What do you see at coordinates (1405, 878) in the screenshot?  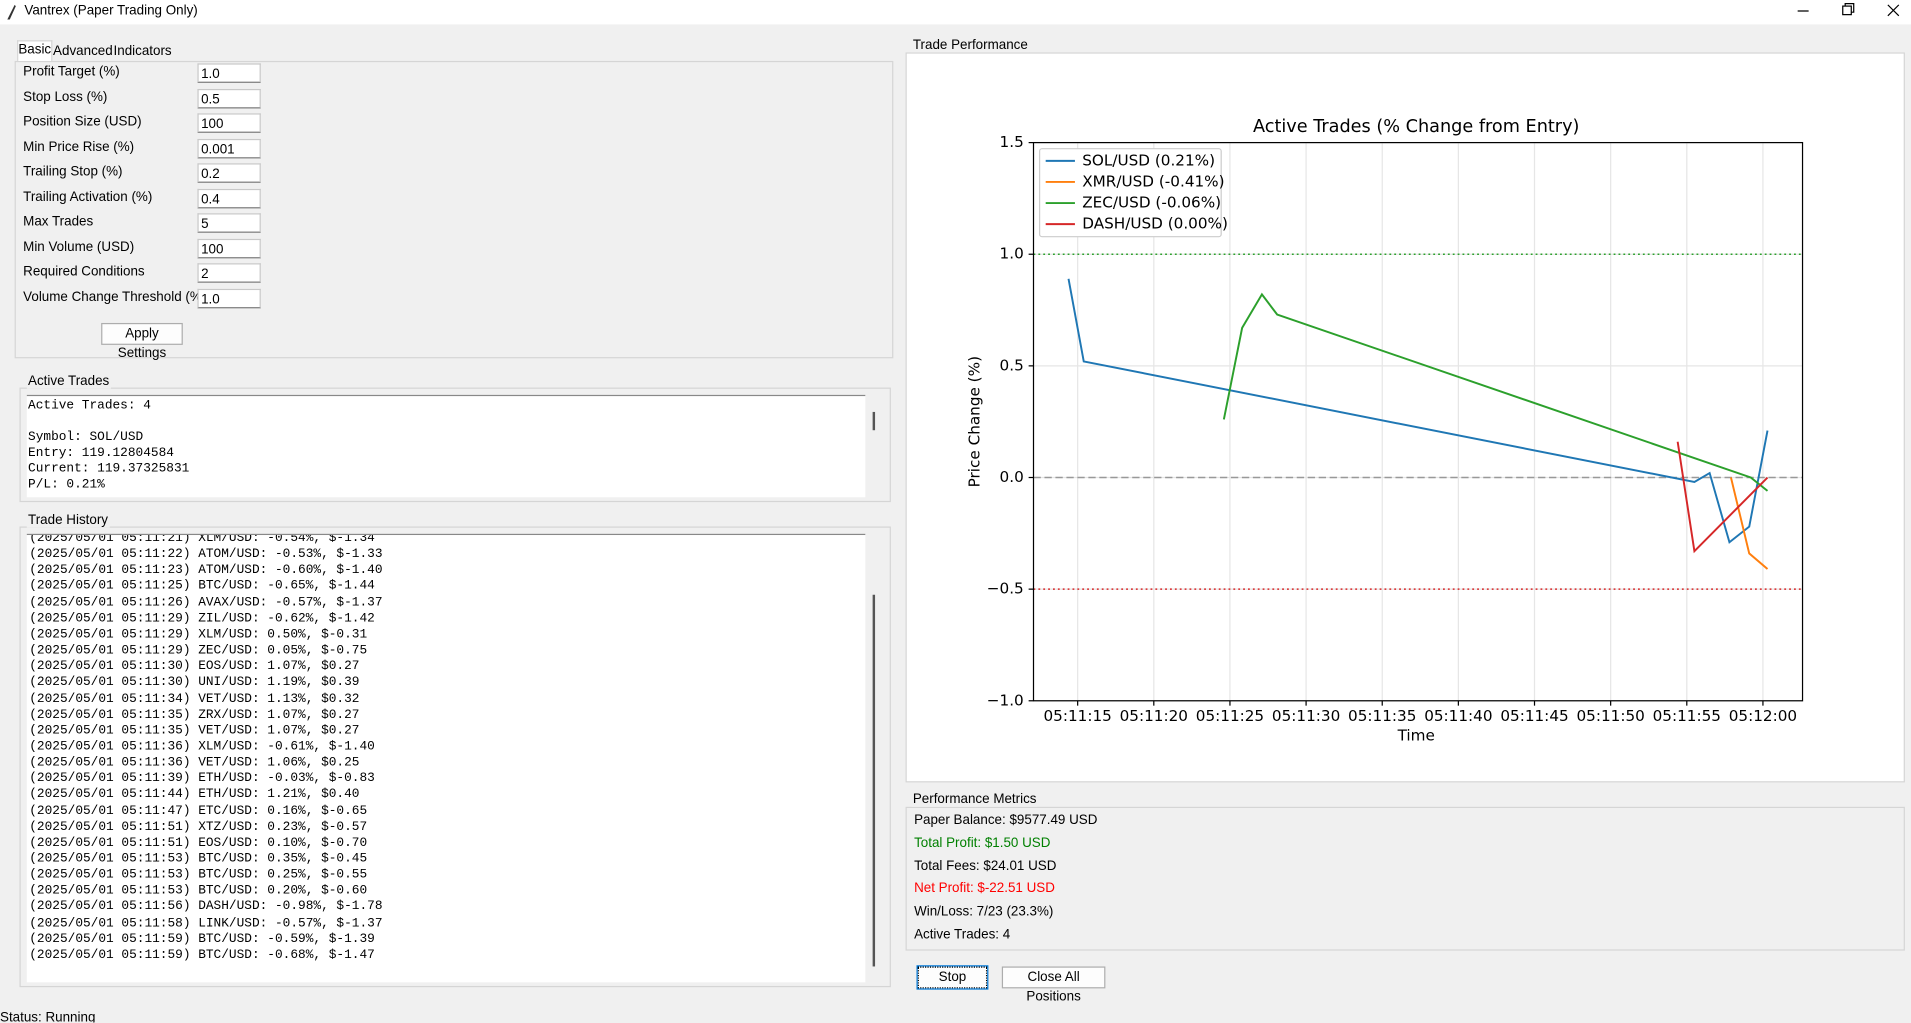 I see `metrics-frame` at bounding box center [1405, 878].